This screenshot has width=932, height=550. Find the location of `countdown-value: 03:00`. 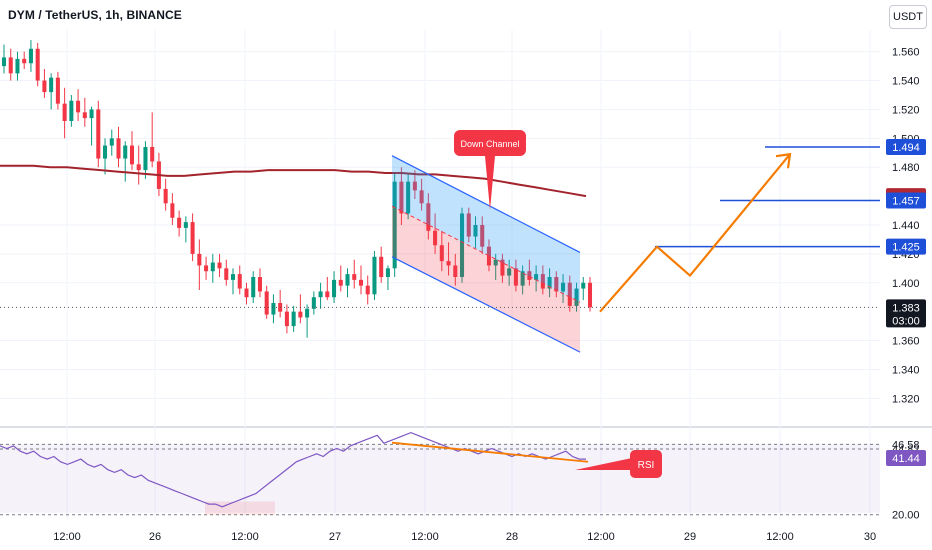

countdown-value: 03:00 is located at coordinates (906, 321).